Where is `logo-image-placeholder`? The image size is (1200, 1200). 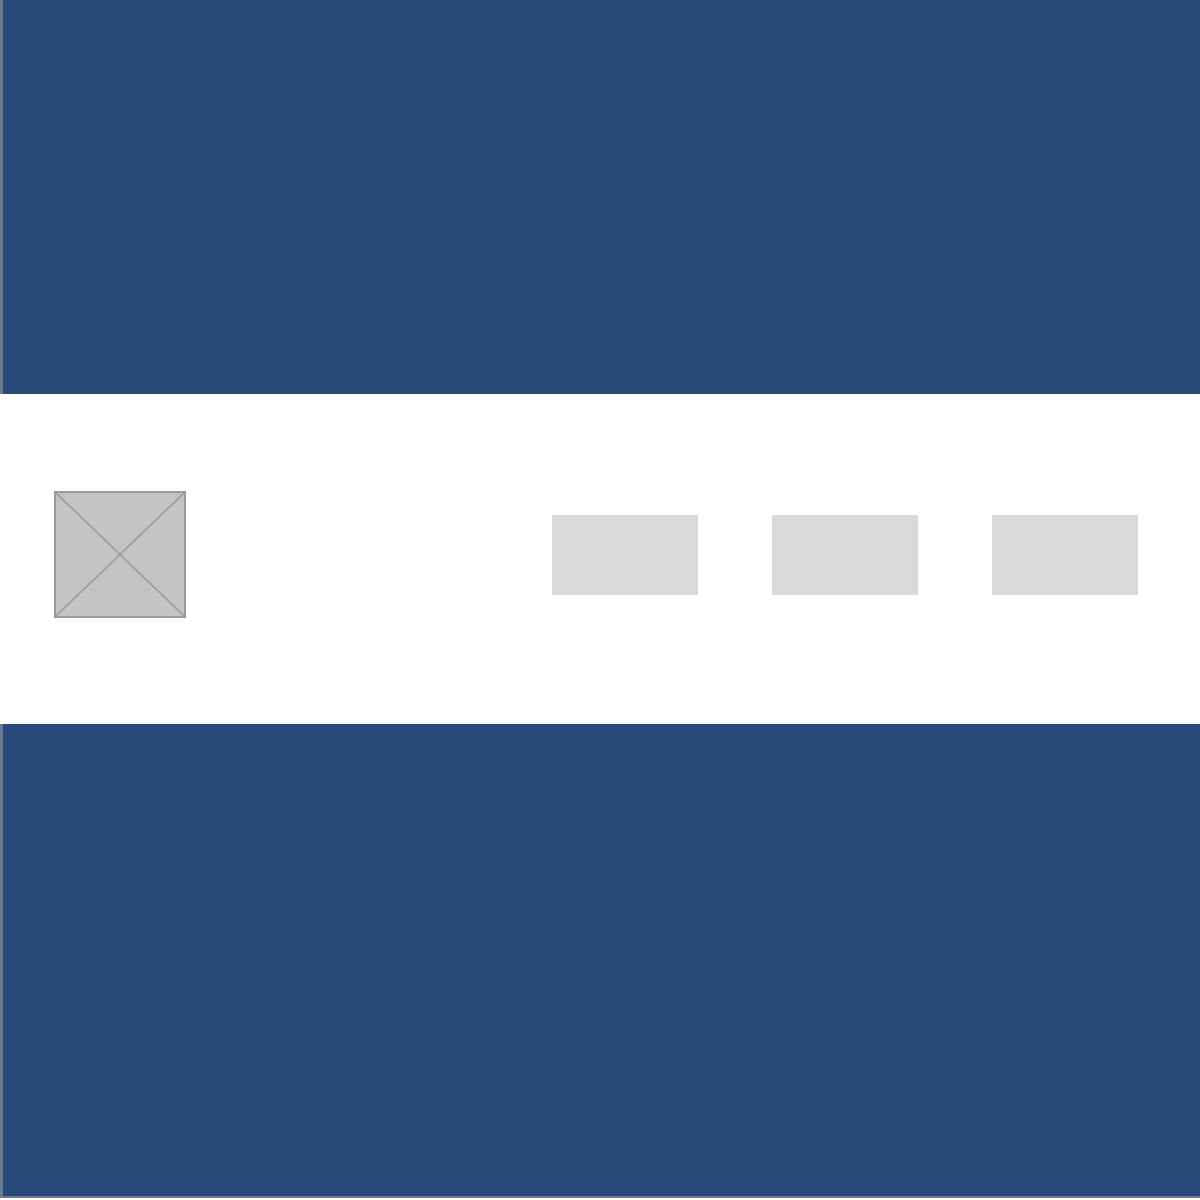
logo-image-placeholder is located at coordinates (120, 554).